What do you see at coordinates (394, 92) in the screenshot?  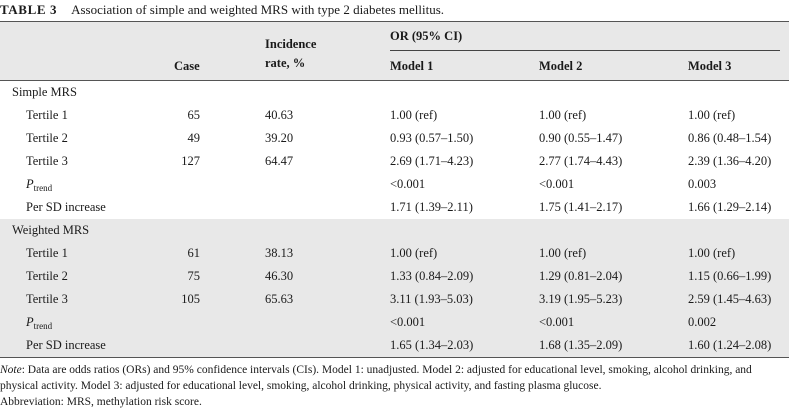 I see `section-header-row: Simple MRS` at bounding box center [394, 92].